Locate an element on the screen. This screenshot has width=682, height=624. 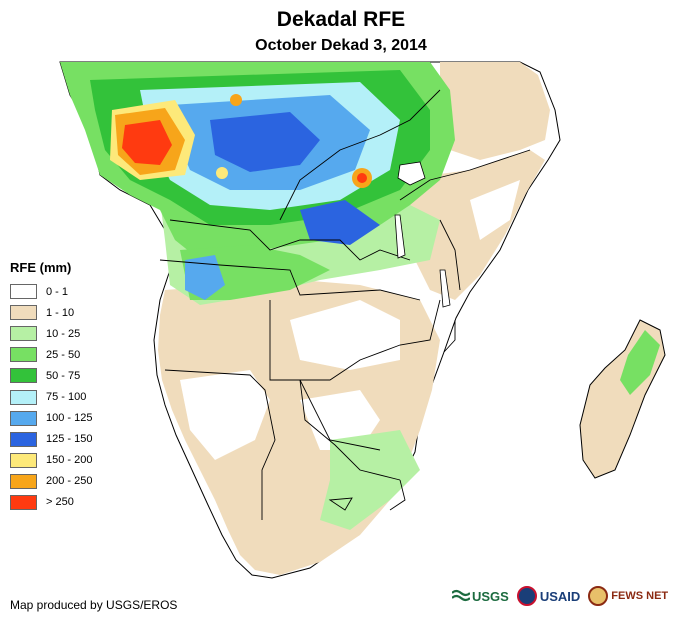
usaid-logo: USAID is located at coordinates (548, 596).